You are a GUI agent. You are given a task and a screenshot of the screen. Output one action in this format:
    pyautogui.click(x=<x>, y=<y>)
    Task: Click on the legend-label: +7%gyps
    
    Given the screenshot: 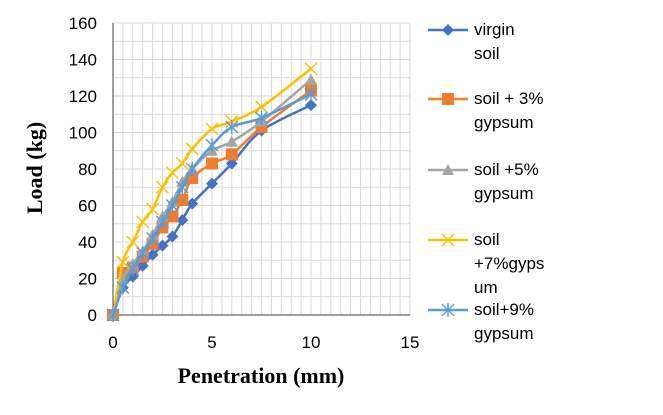 What is the action you would take?
    pyautogui.click(x=509, y=263)
    